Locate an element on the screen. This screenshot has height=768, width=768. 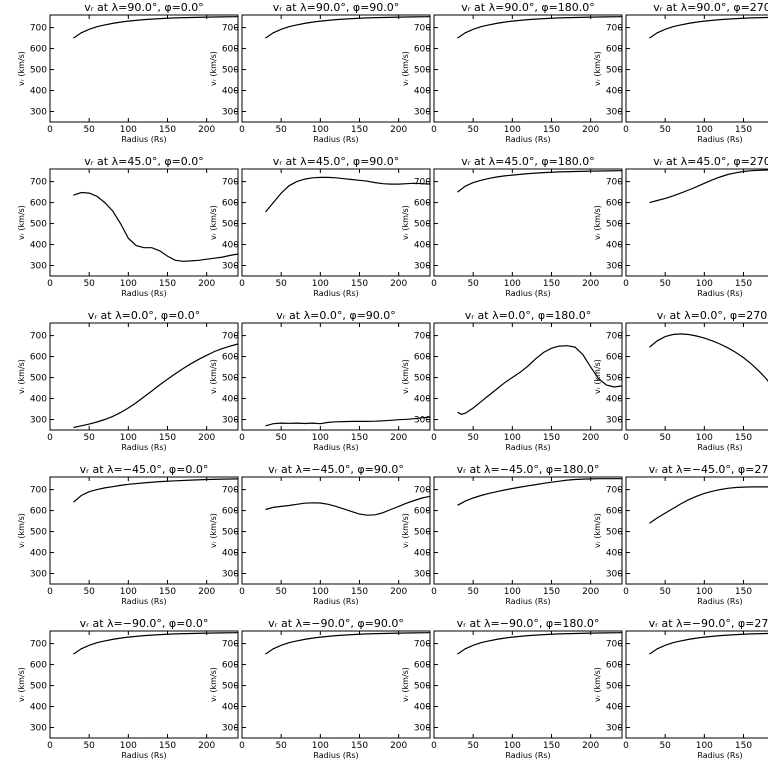
panel-title: vᵣ at λ=90.0°, φ=180.0° is located at coordinates (528, 7).